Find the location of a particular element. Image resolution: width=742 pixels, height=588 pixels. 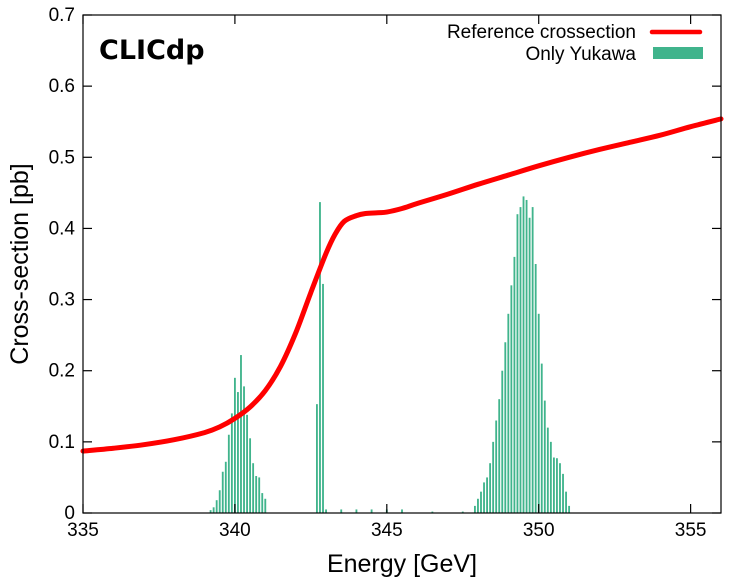

x-tick-label: 350 is located at coordinates (539, 530).